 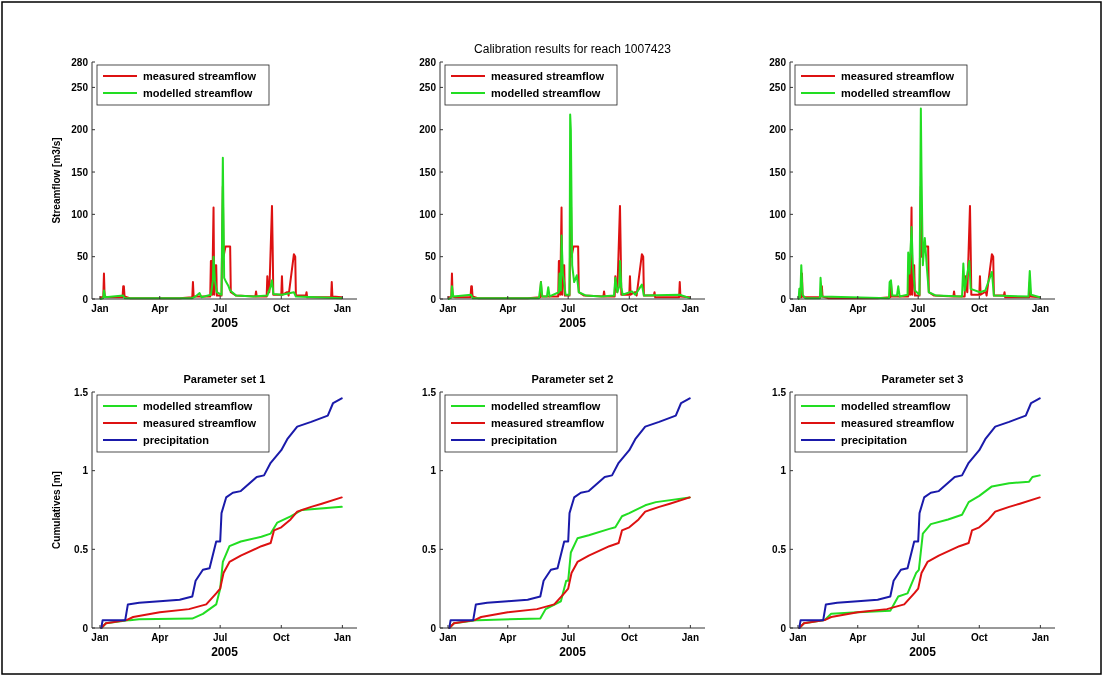 I want to click on y-axis-title: Streamflow [m3/s], so click(x=56, y=180).